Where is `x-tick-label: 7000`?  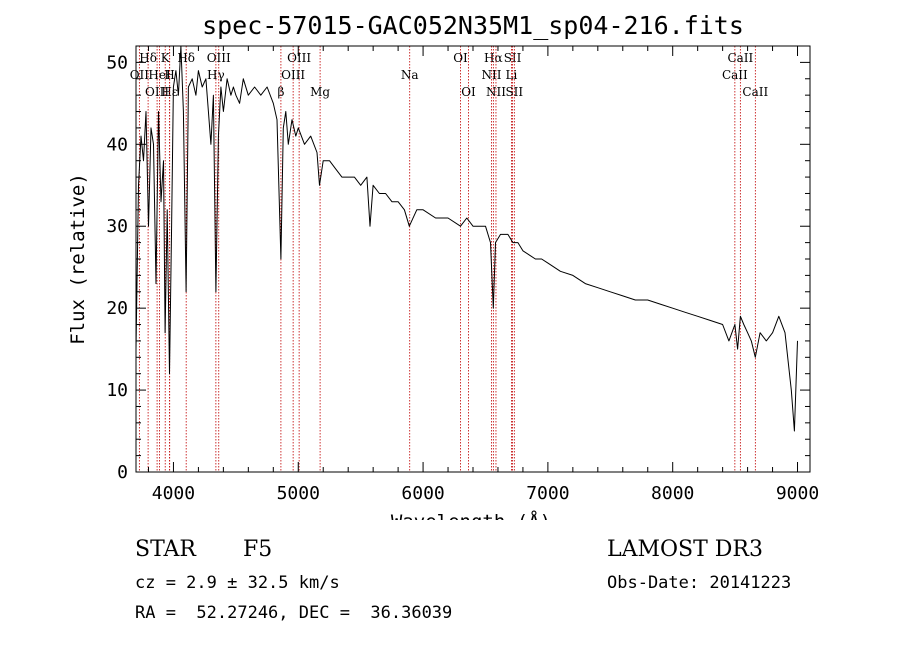 x-tick-label: 7000 is located at coordinates (547, 493).